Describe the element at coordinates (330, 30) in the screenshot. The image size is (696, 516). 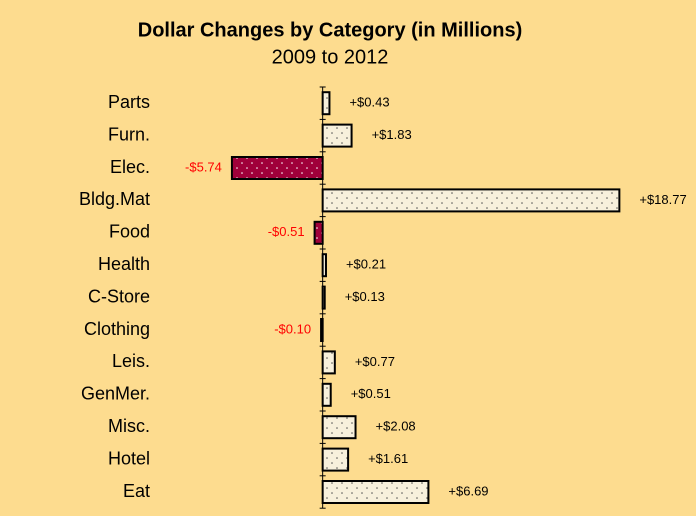
I see `chart-title: Dollar Changes by Category (in Millions)` at that location.